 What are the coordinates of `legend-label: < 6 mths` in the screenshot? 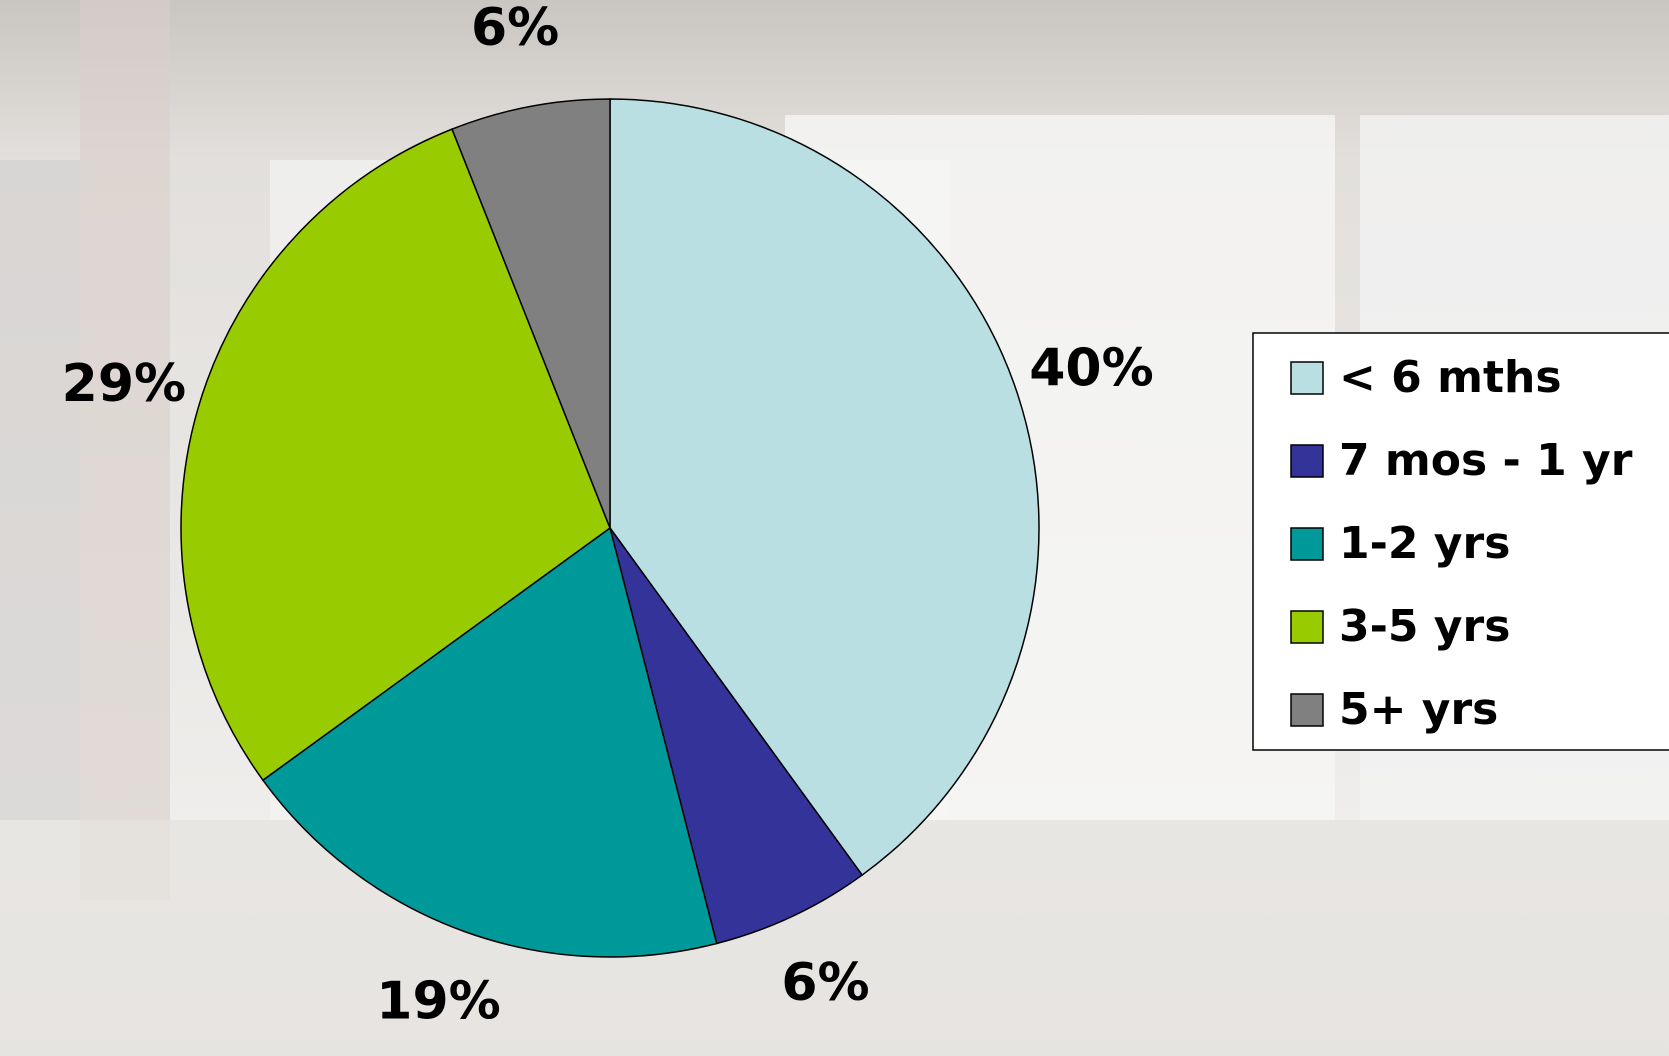 It's located at (1450, 377).